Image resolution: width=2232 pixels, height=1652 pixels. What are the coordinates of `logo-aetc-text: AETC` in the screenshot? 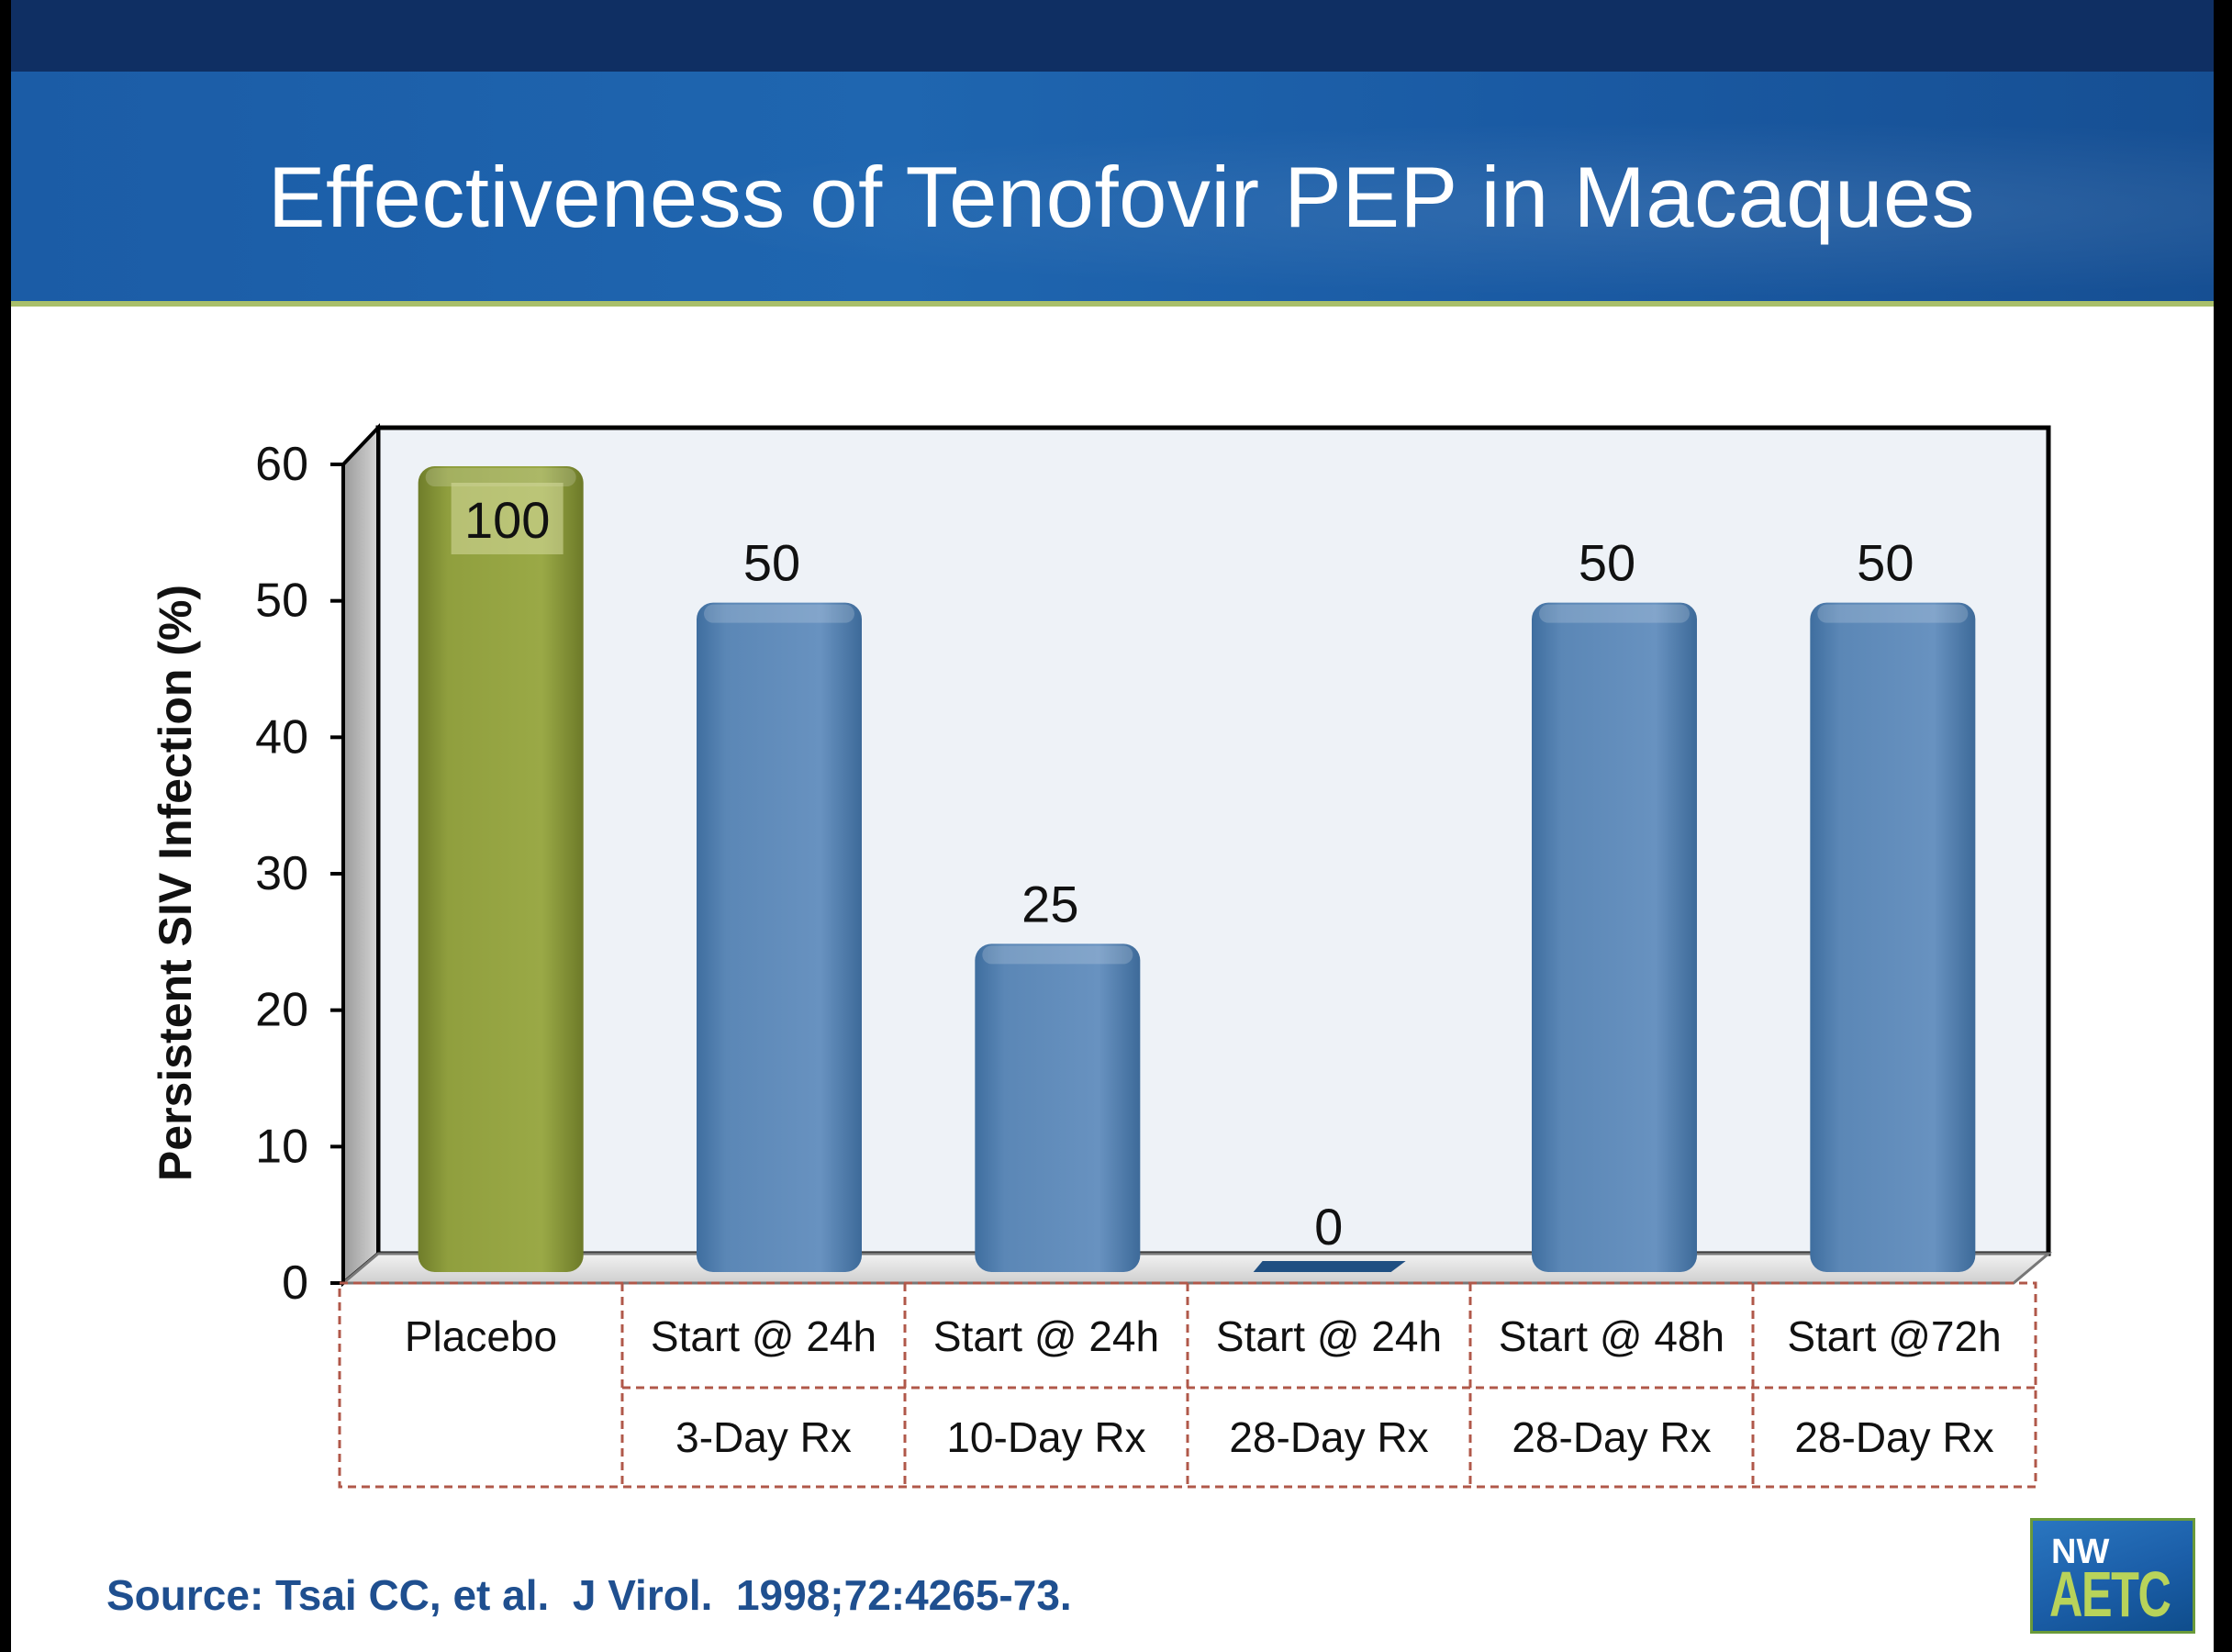 It's located at (2110, 1594).